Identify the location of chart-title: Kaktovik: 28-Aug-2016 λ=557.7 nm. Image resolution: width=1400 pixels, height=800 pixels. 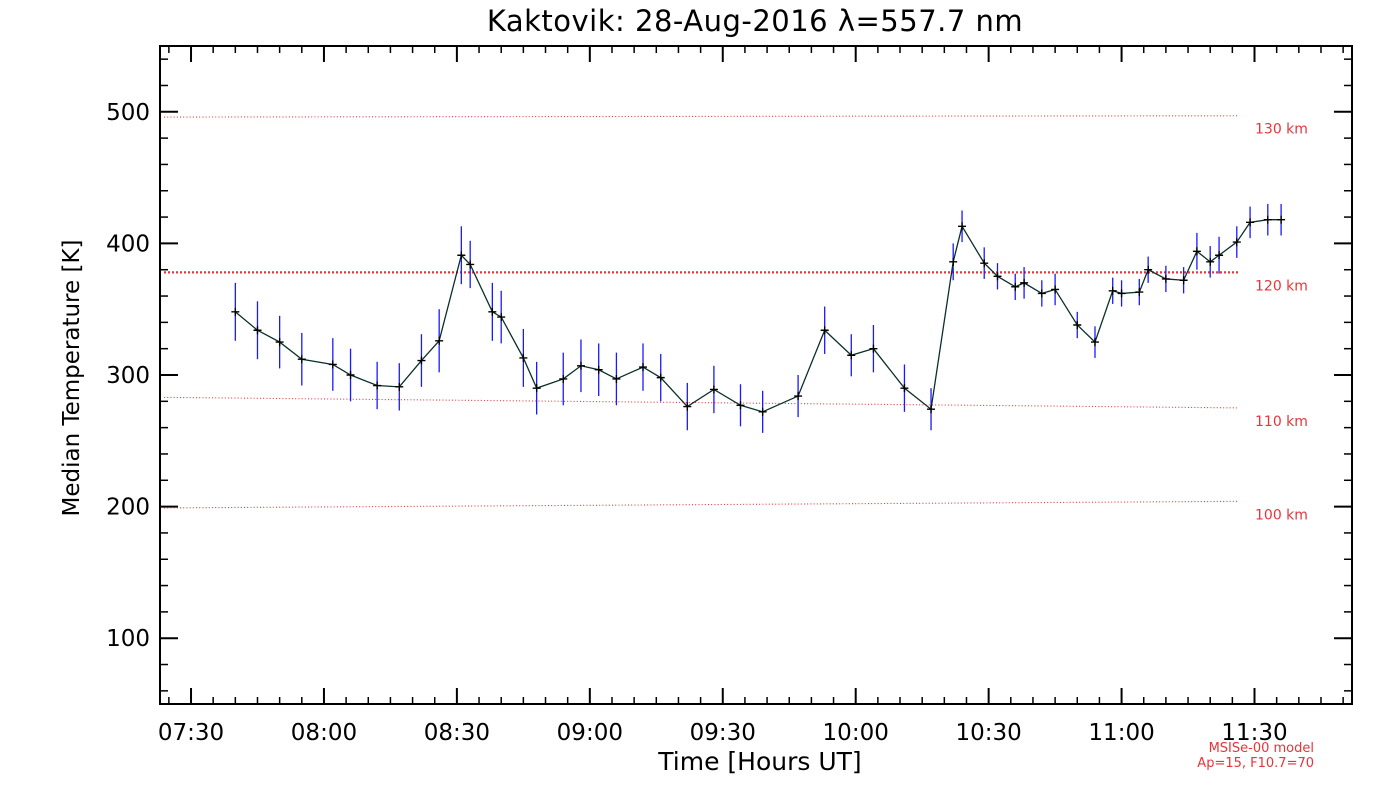
(755, 21).